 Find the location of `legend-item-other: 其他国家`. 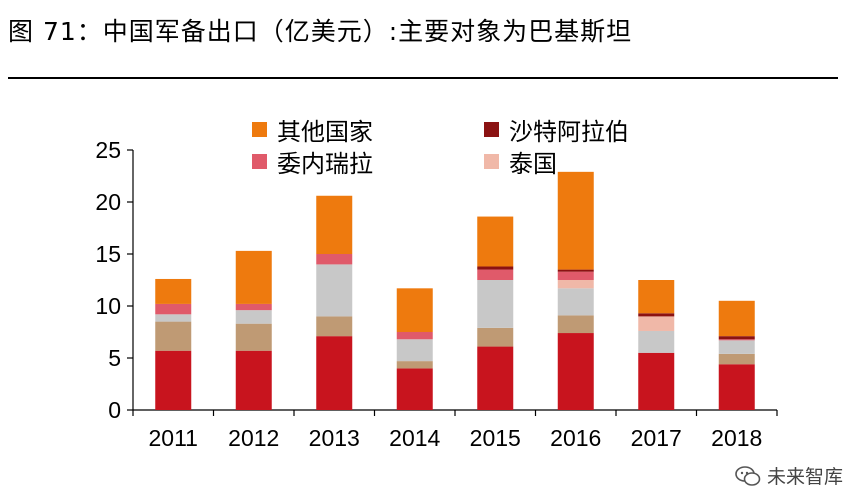

legend-item-other: 其他国家 is located at coordinates (312, 129).